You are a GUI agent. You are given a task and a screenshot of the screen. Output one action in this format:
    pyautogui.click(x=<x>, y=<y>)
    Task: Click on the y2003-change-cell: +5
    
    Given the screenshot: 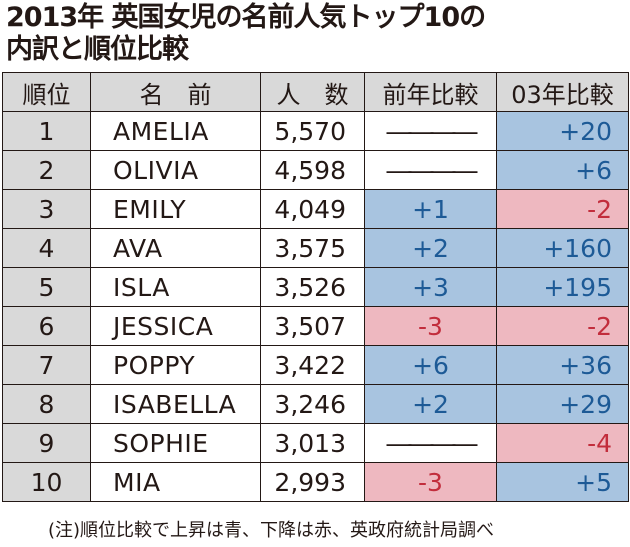 What is the action you would take?
    pyautogui.click(x=562, y=482)
    